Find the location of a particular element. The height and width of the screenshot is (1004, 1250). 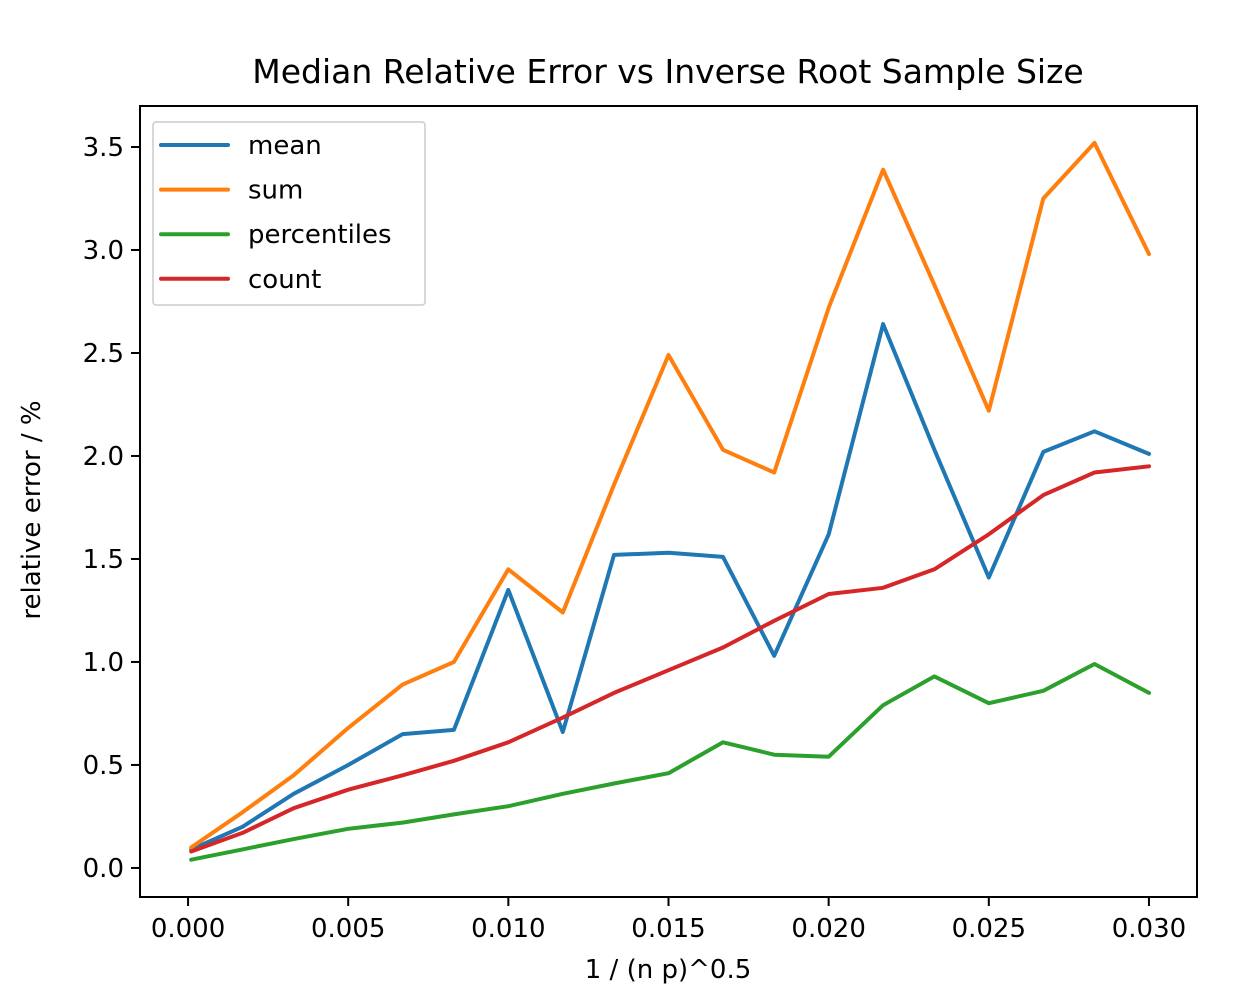

x-tick-label: 0.025 is located at coordinates (989, 929).